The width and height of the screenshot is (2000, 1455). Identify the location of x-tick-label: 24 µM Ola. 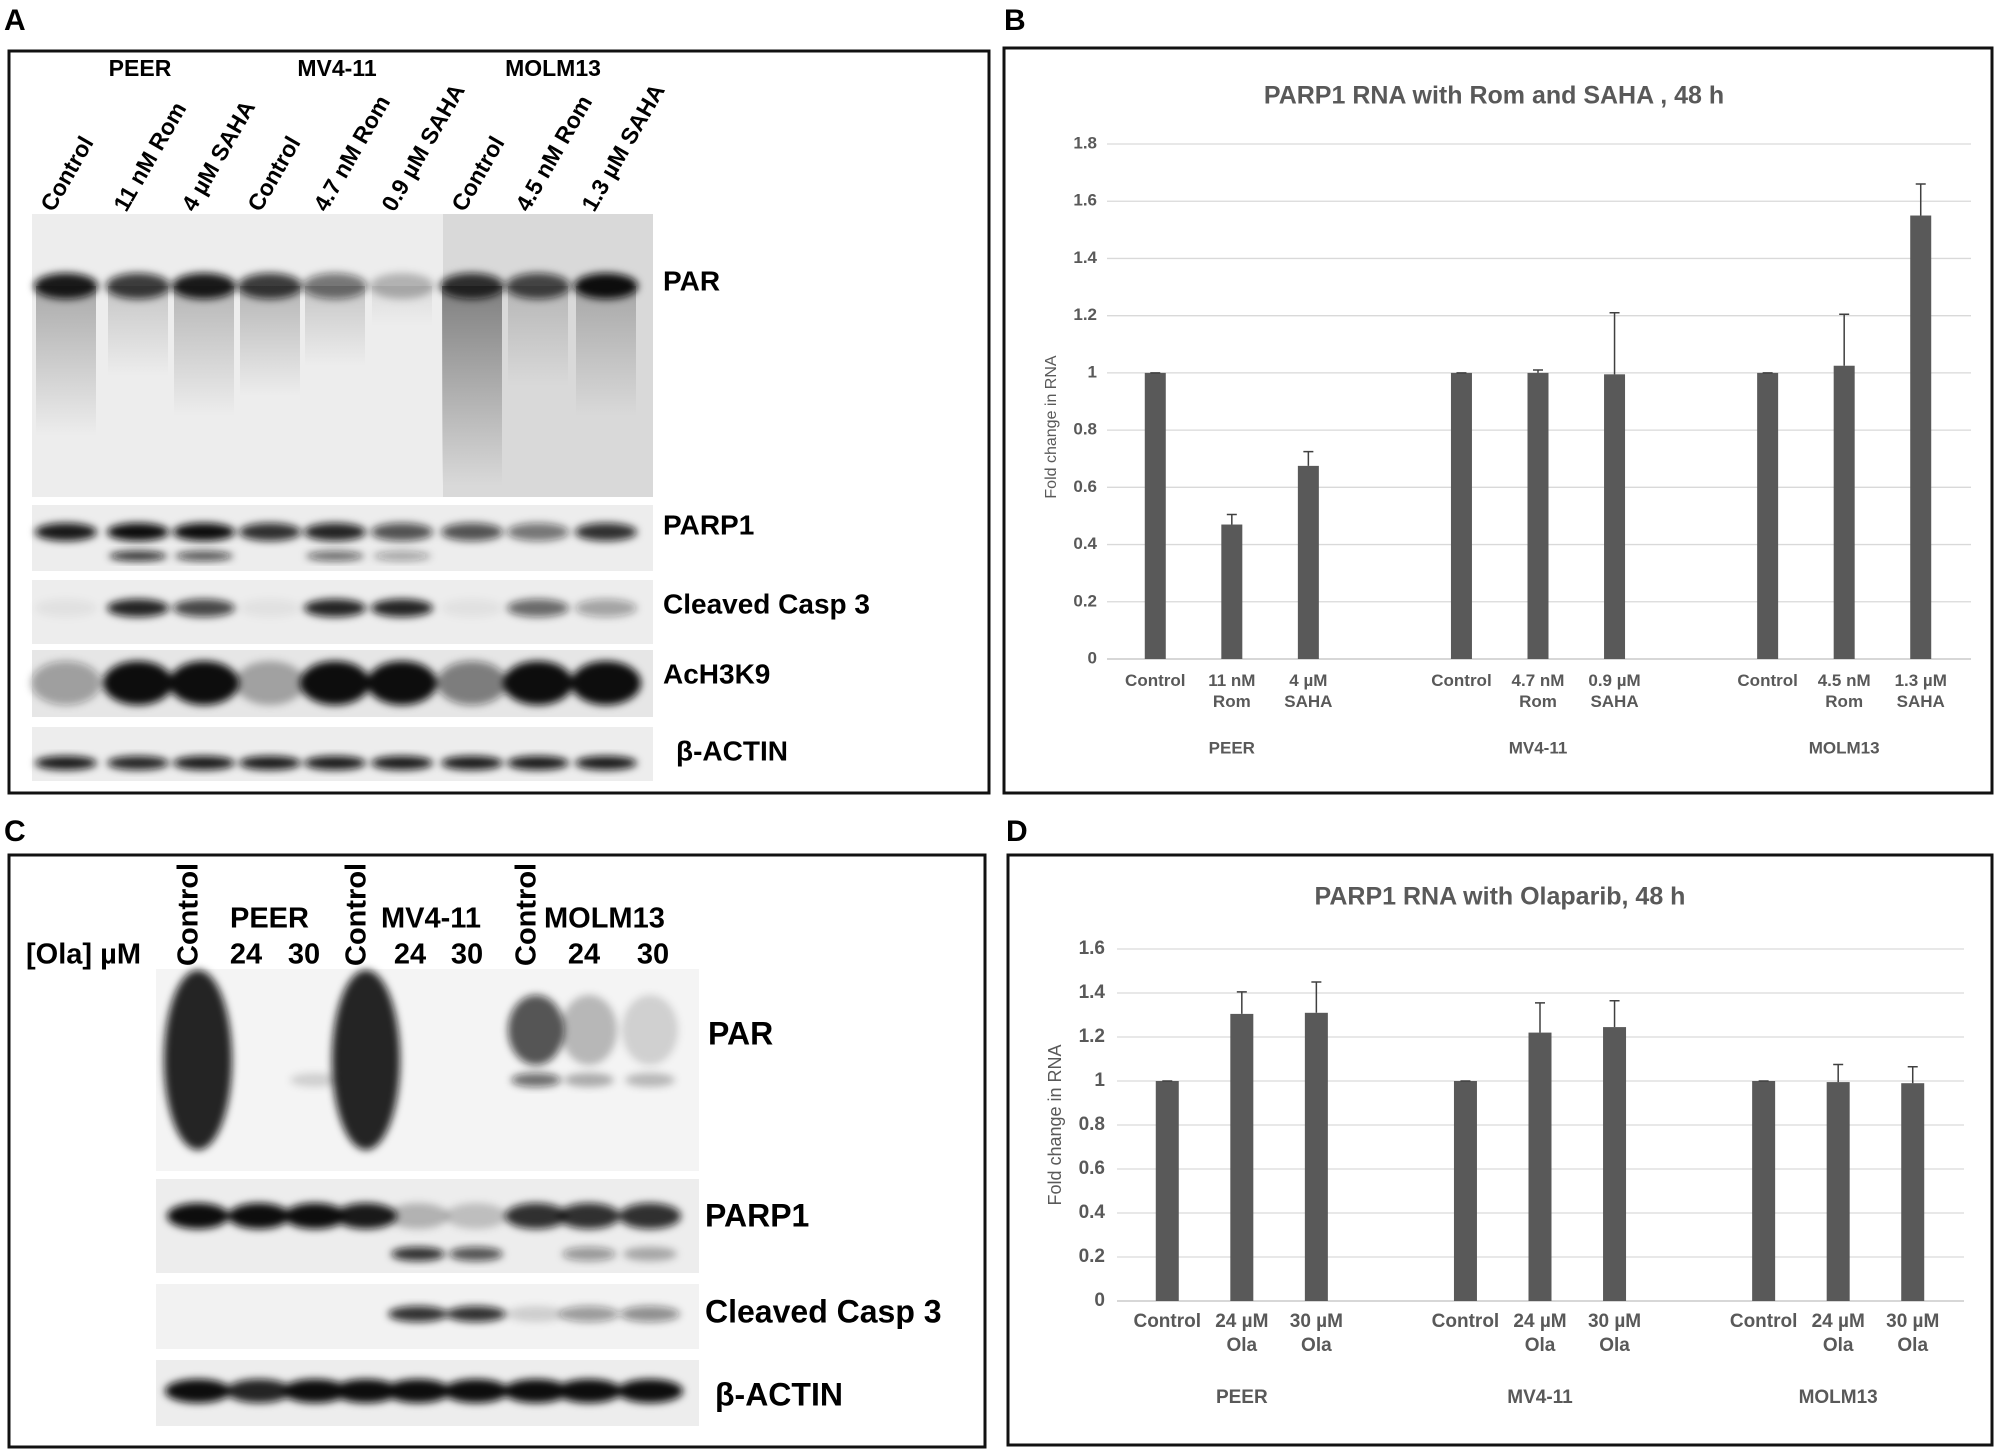
(1540, 1333).